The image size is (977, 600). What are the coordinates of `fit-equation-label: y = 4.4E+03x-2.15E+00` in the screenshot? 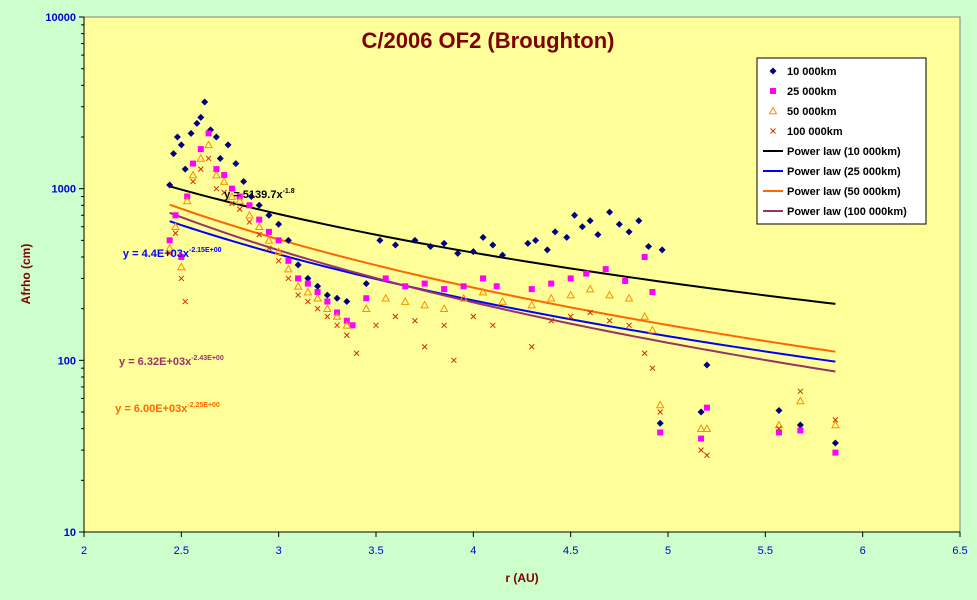 It's located at (172, 253).